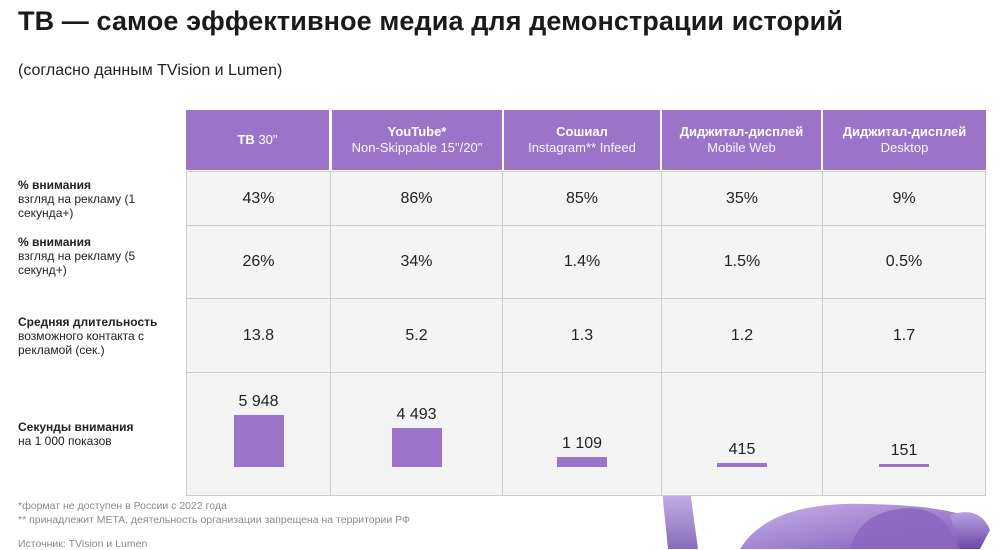 Image resolution: width=1006 pixels, height=550 pixels. I want to click on source-note: Источник: TVision и Lumen, so click(83, 544).